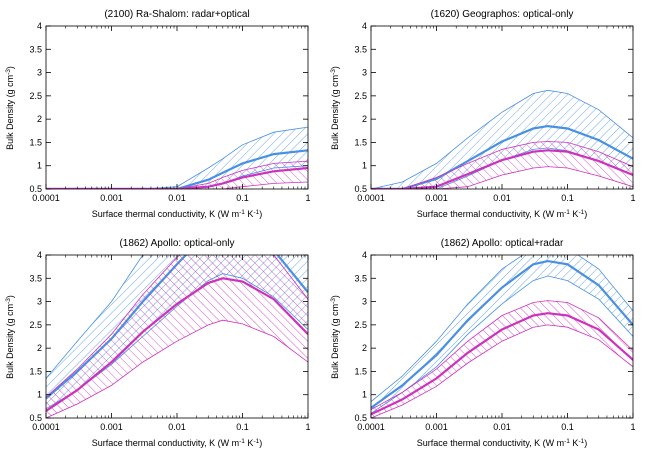 The image size is (650, 455). Describe the element at coordinates (176, 14) in the screenshot. I see `chart-title: (2100) Ra-Shalom: radar+optical` at that location.